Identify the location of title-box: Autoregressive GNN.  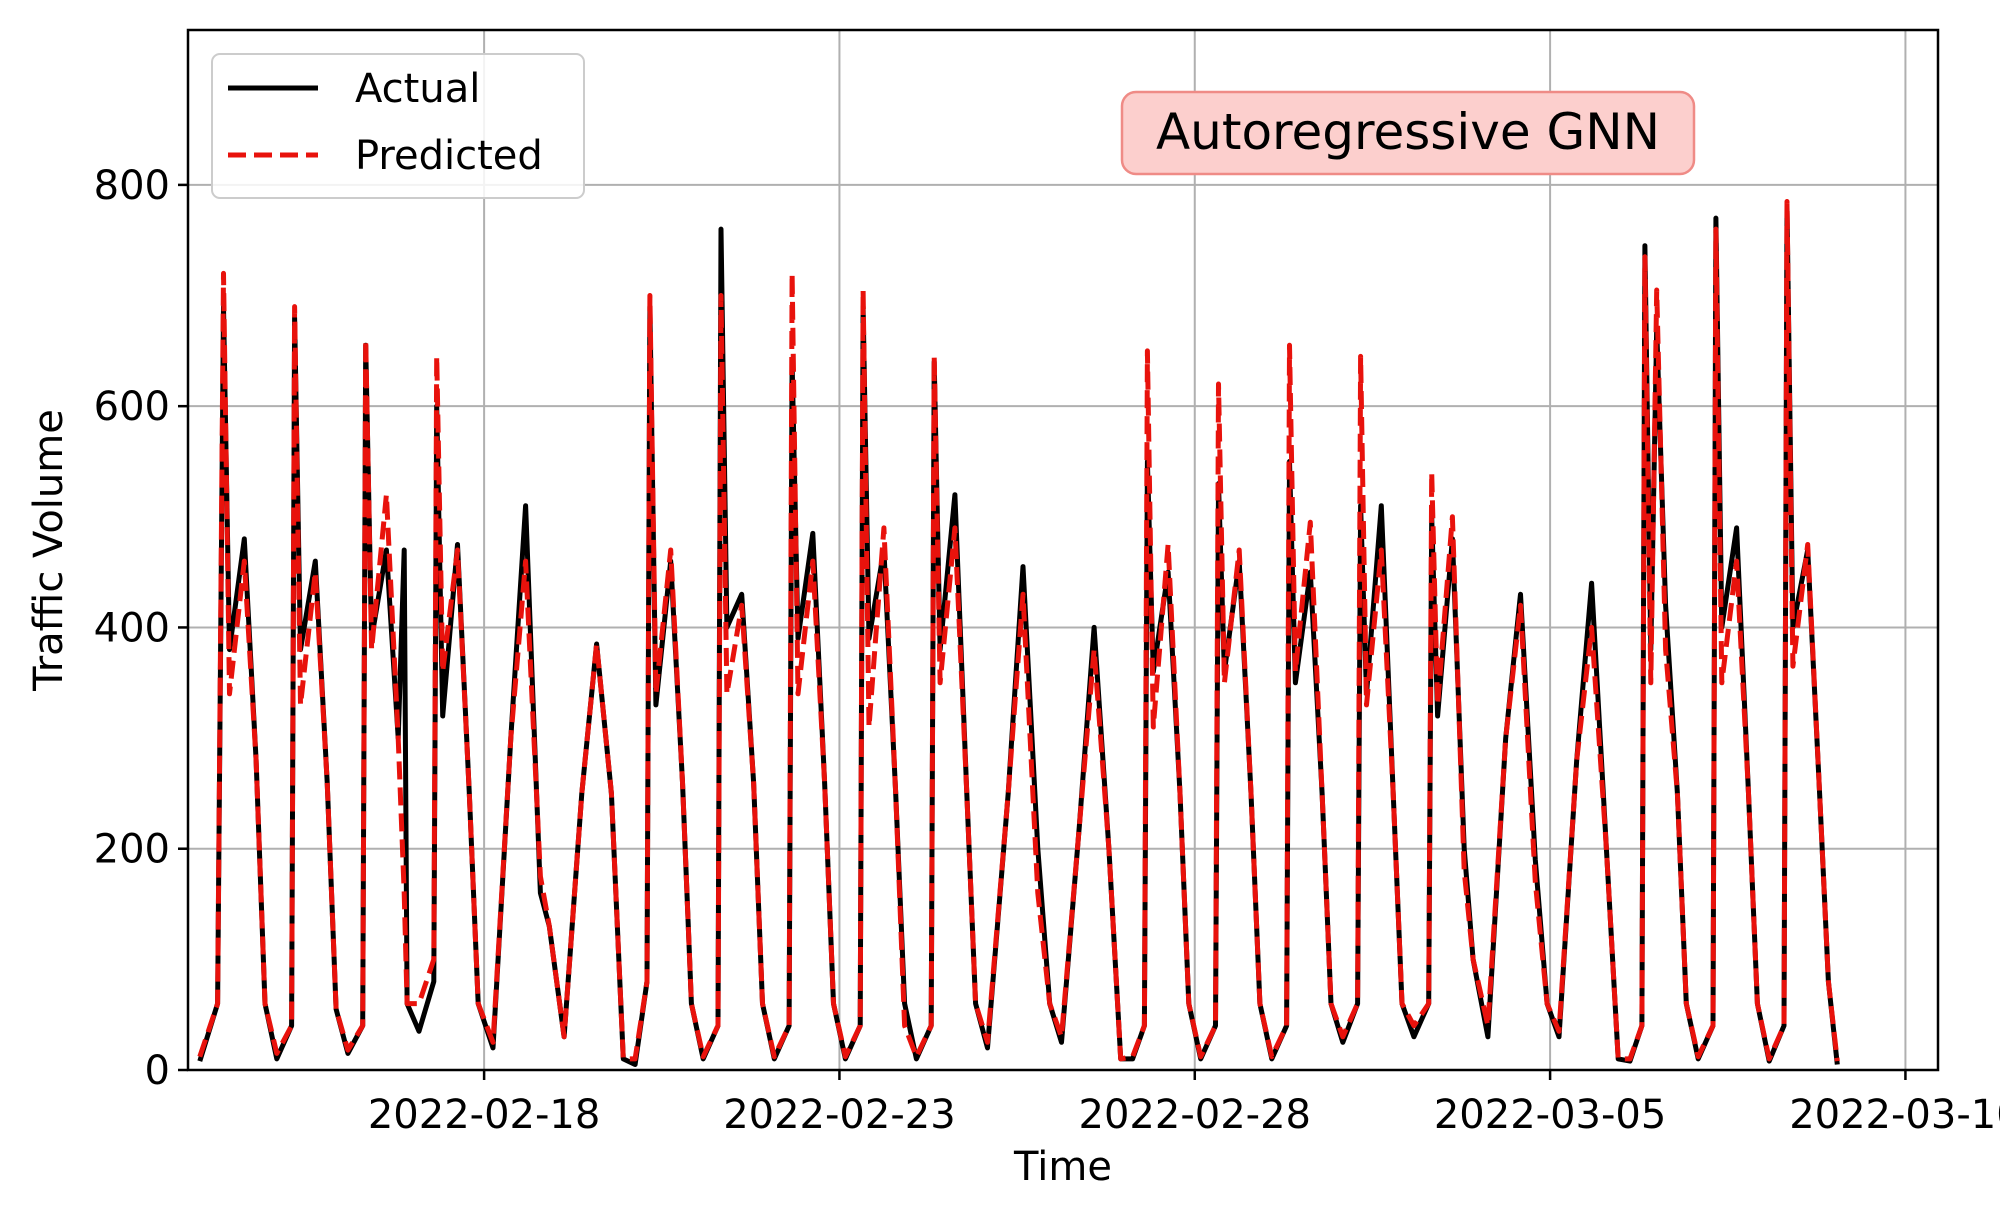
(1408, 133).